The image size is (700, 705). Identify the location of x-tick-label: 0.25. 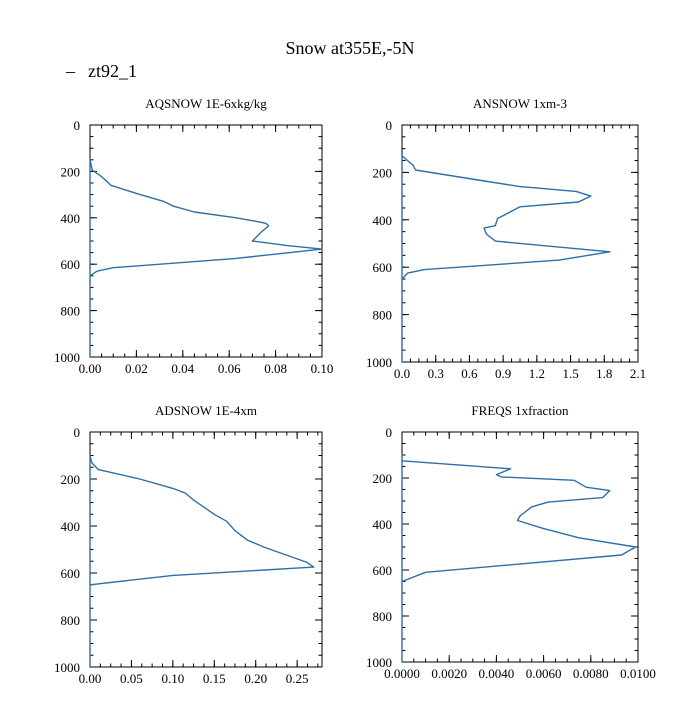
(297, 678).